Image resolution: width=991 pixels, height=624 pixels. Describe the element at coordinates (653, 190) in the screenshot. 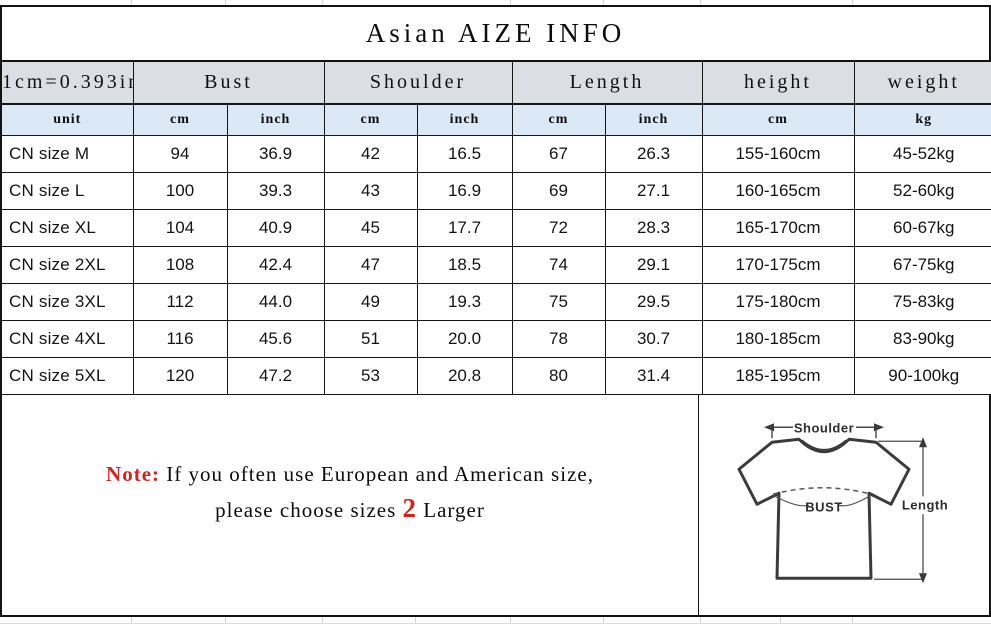

I see `cell-length-inch: 27.1` at that location.